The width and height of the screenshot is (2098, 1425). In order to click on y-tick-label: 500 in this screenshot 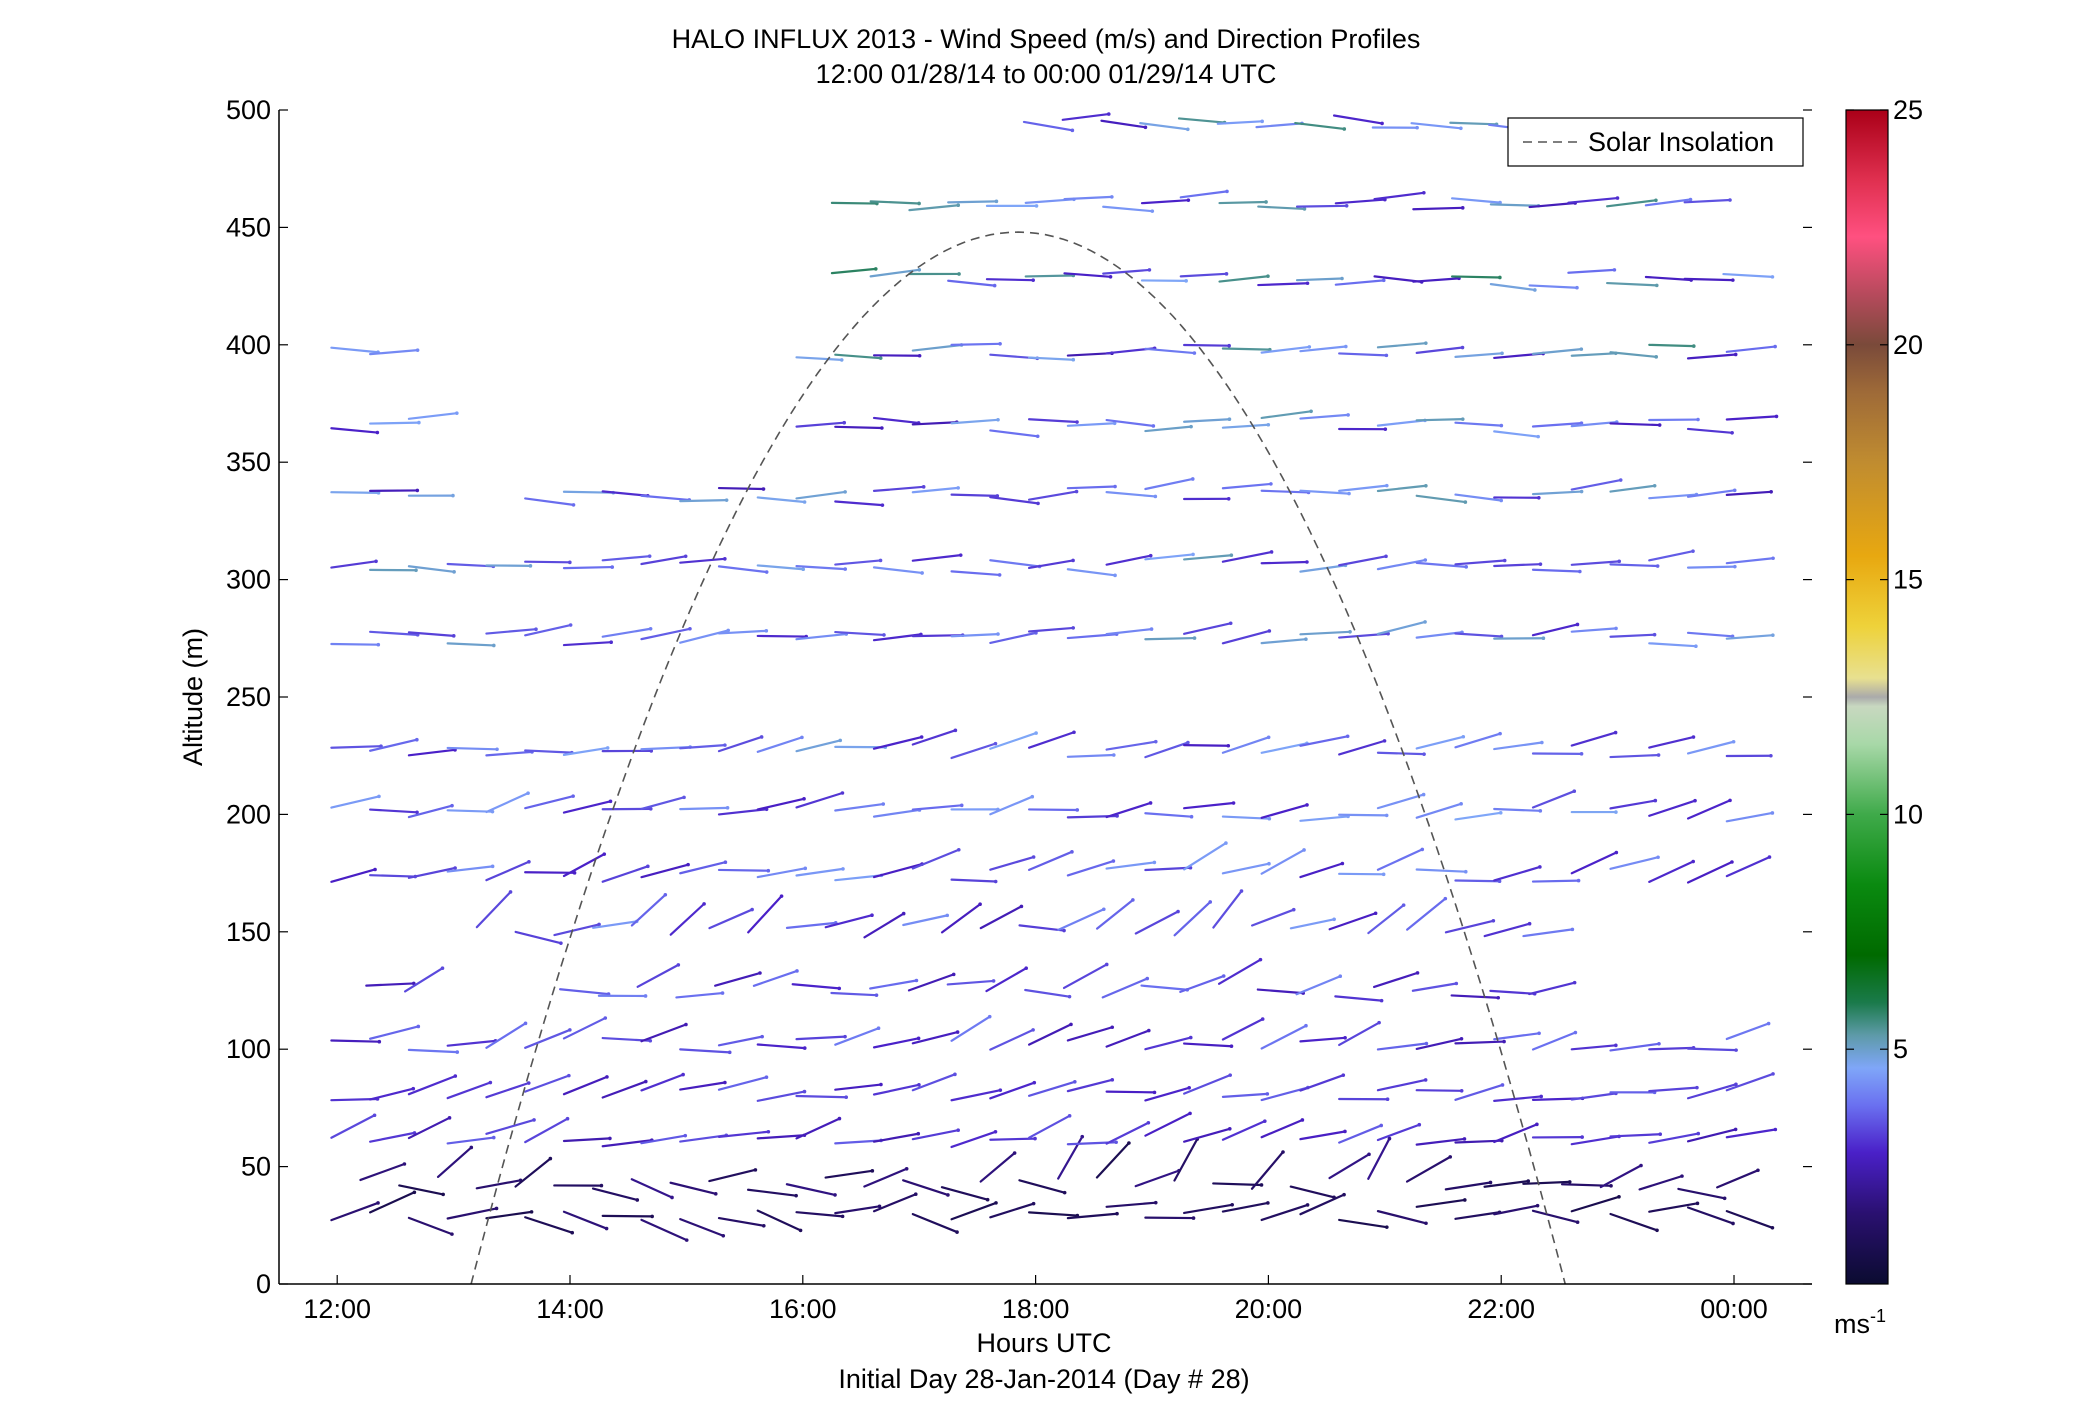, I will do `click(248, 110)`.